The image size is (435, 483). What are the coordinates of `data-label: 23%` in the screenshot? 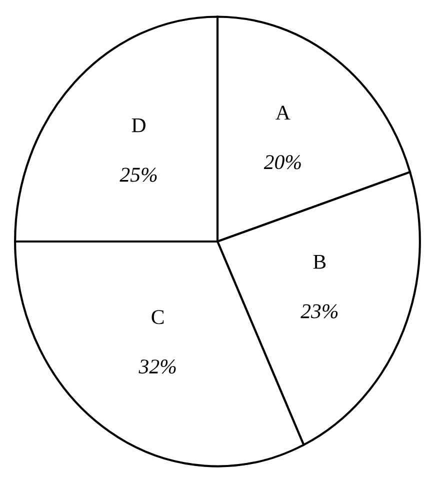 It's located at (319, 311).